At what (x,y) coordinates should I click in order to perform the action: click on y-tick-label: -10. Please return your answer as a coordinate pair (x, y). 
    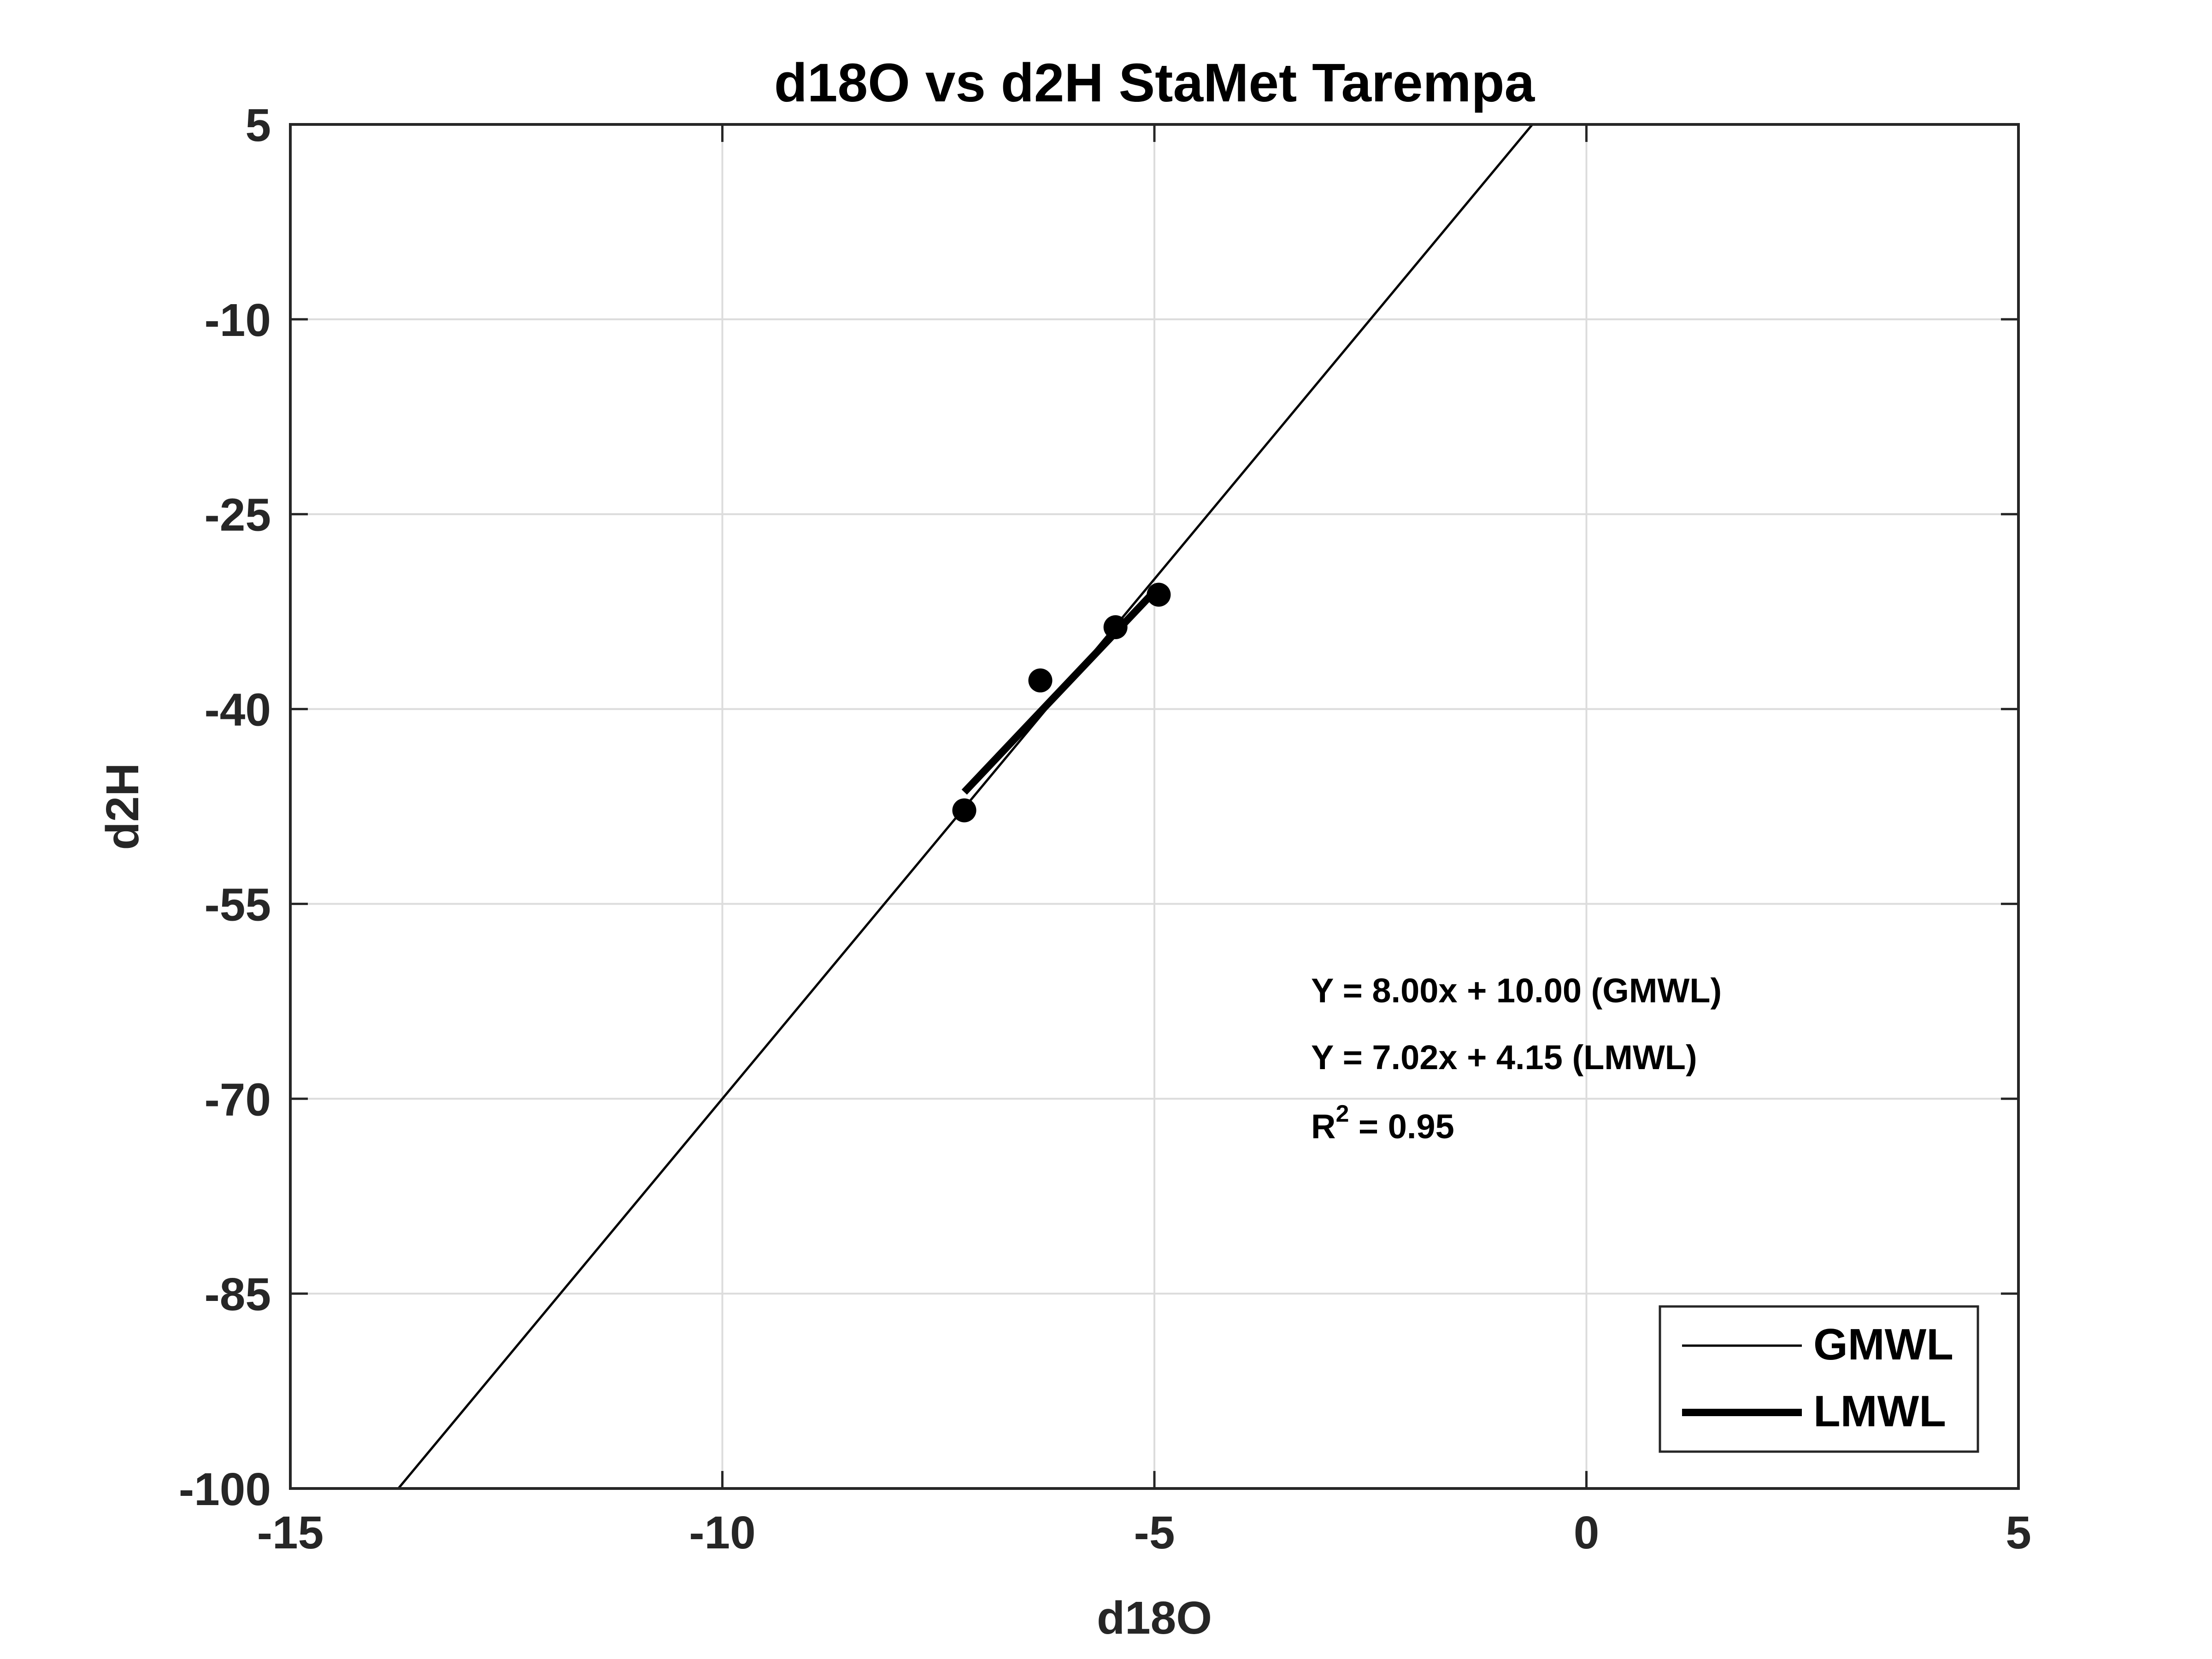
    Looking at the image, I should click on (237, 320).